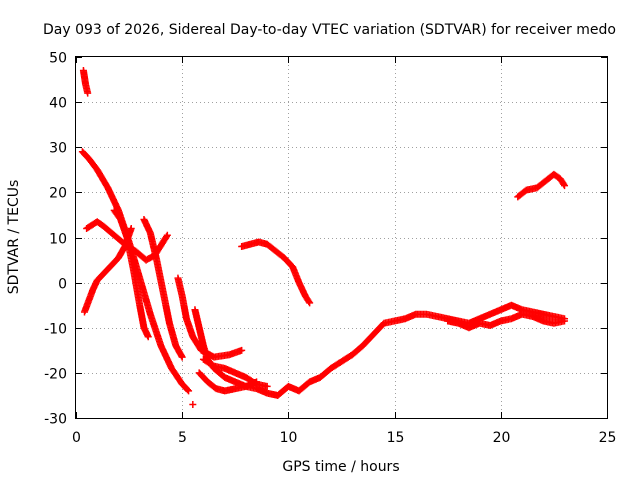 The image size is (640, 480). Describe the element at coordinates (276, 272) in the screenshot. I see `series-arc12` at that location.